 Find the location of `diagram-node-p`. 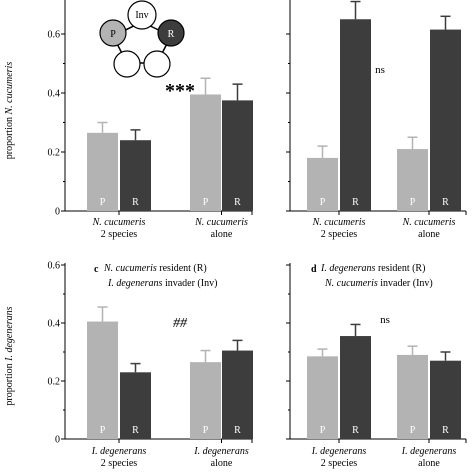

diagram-node-p is located at coordinates (113, 33).